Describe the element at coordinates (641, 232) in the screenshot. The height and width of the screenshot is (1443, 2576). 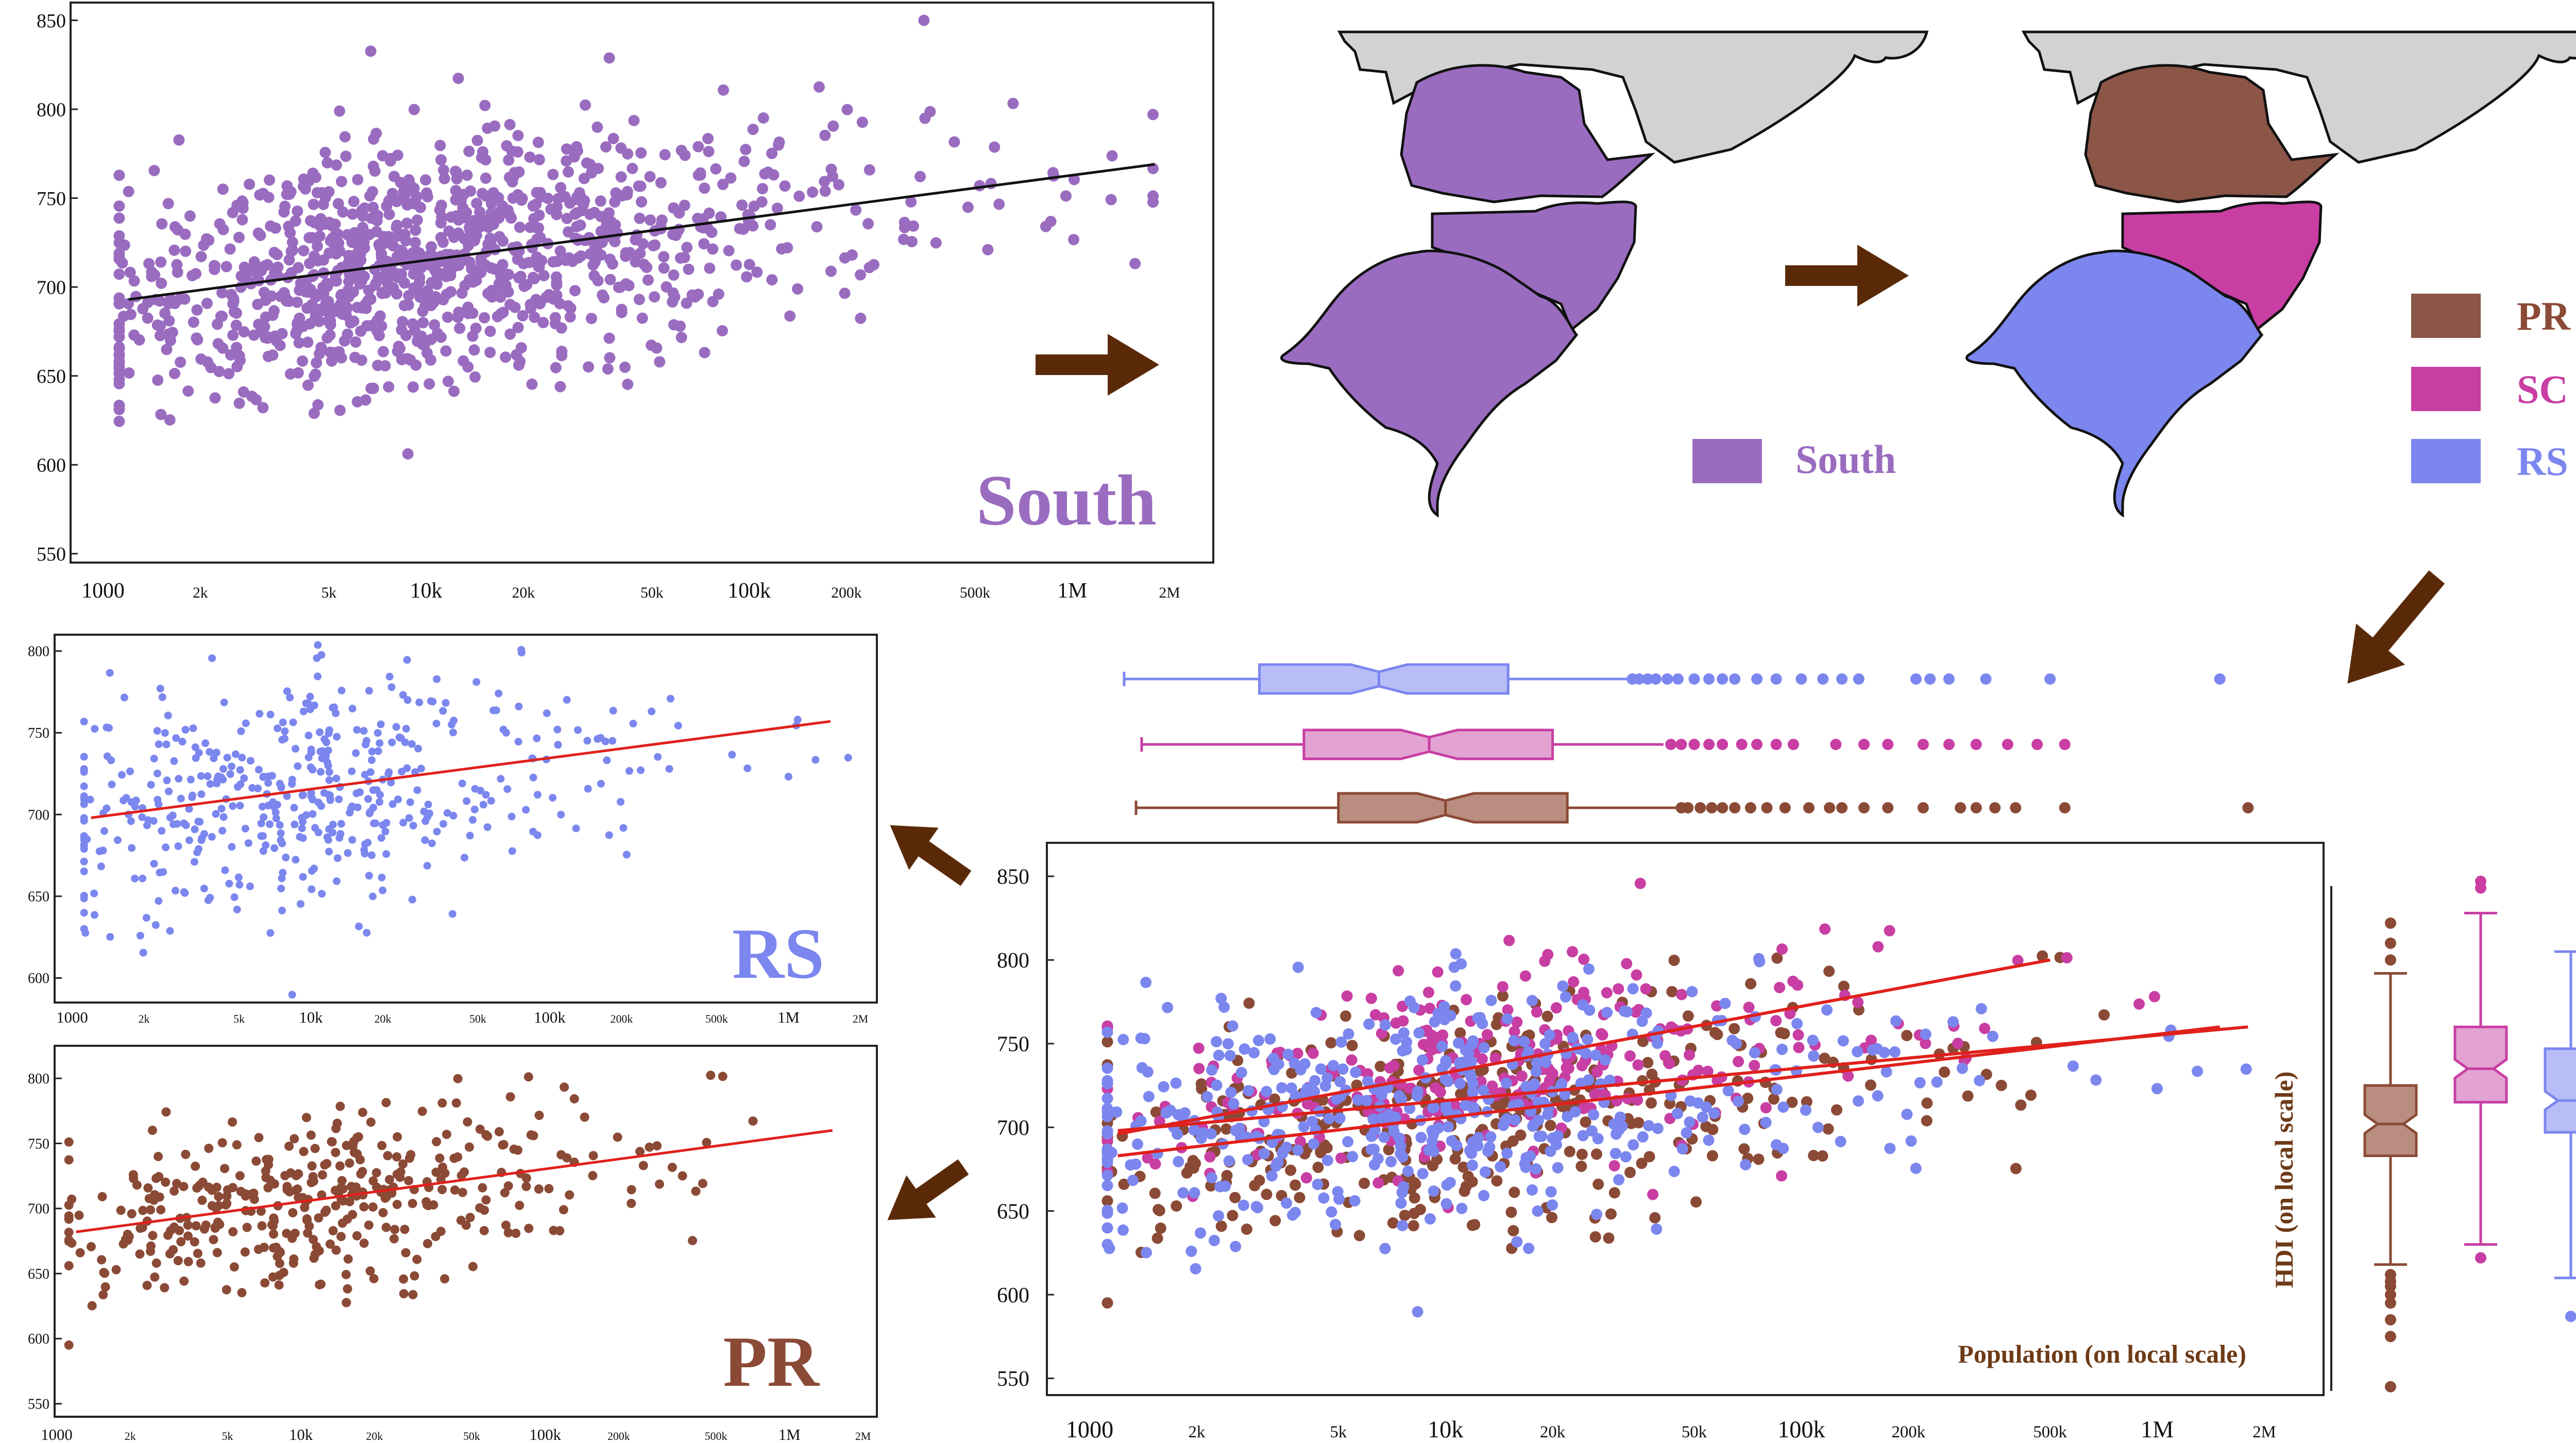
I see `regression-line` at that location.